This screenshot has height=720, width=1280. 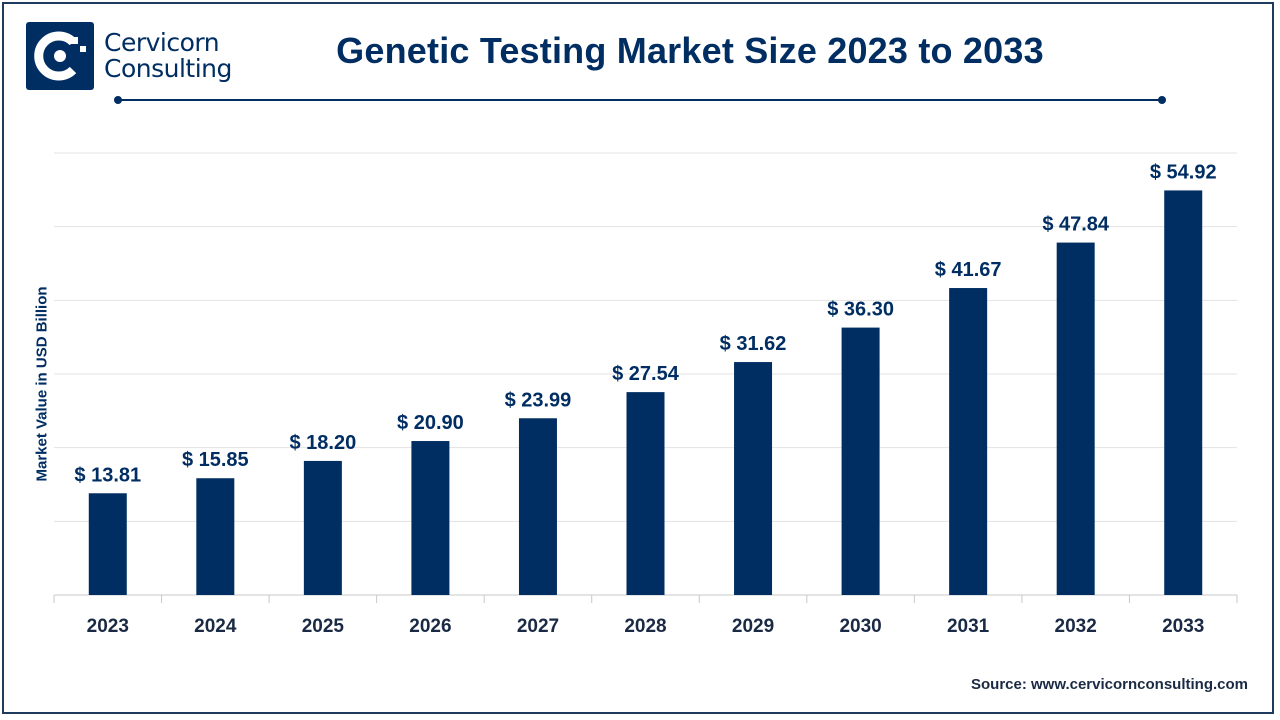 I want to click on cervicorn-logo-icon, so click(x=60, y=56).